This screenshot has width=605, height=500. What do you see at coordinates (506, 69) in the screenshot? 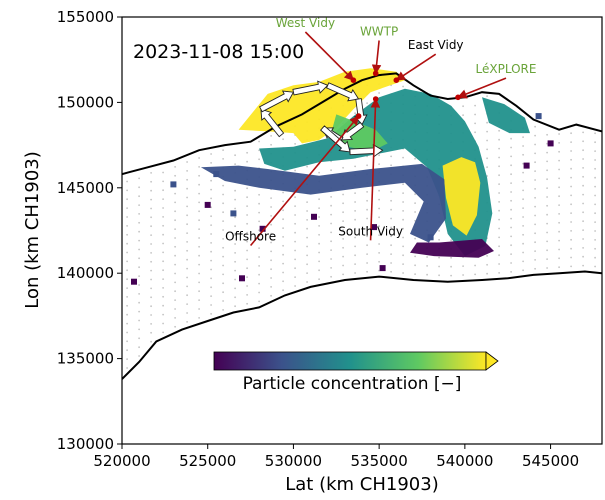
I see `site-label: LéXPLORE` at bounding box center [506, 69].